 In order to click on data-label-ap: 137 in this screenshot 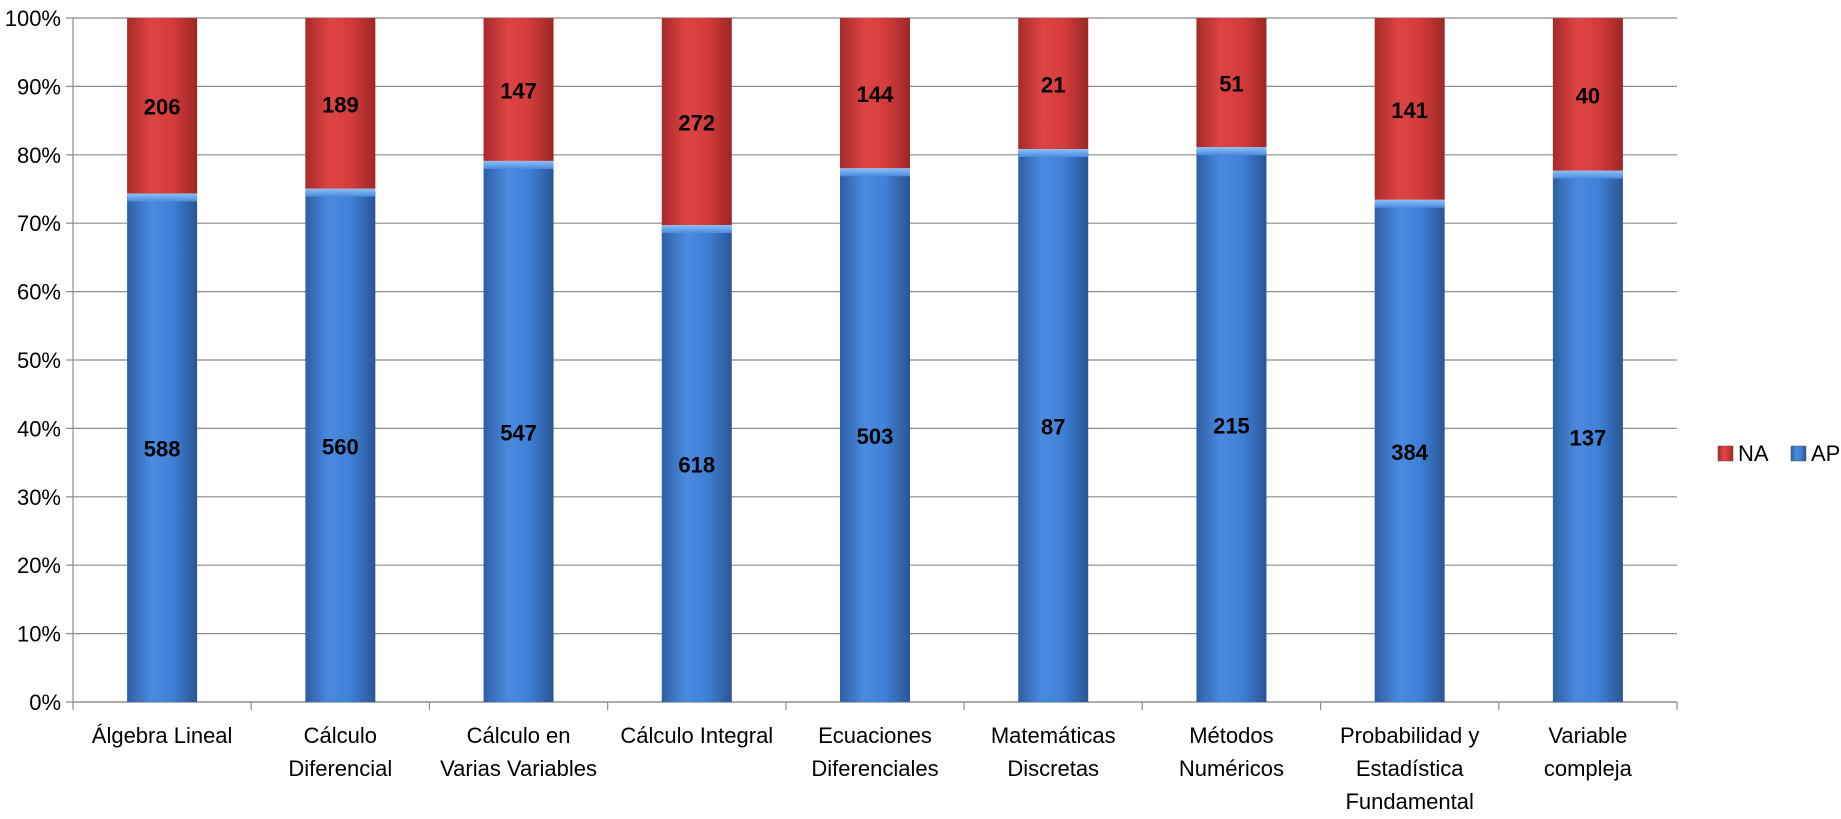, I will do `click(1588, 437)`.